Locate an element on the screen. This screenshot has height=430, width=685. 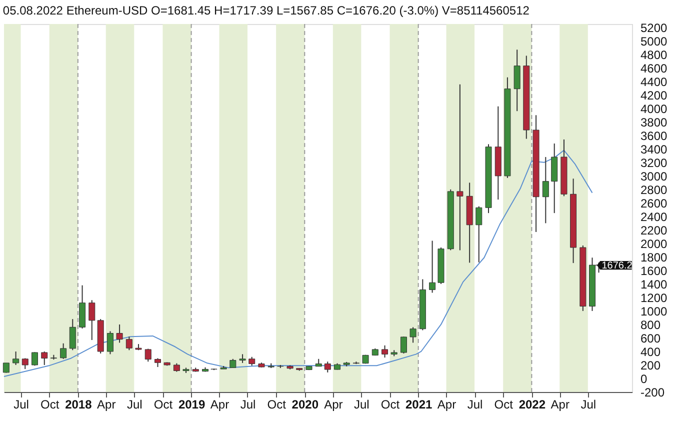
y-tick-label: 4800 is located at coordinates (654, 55).